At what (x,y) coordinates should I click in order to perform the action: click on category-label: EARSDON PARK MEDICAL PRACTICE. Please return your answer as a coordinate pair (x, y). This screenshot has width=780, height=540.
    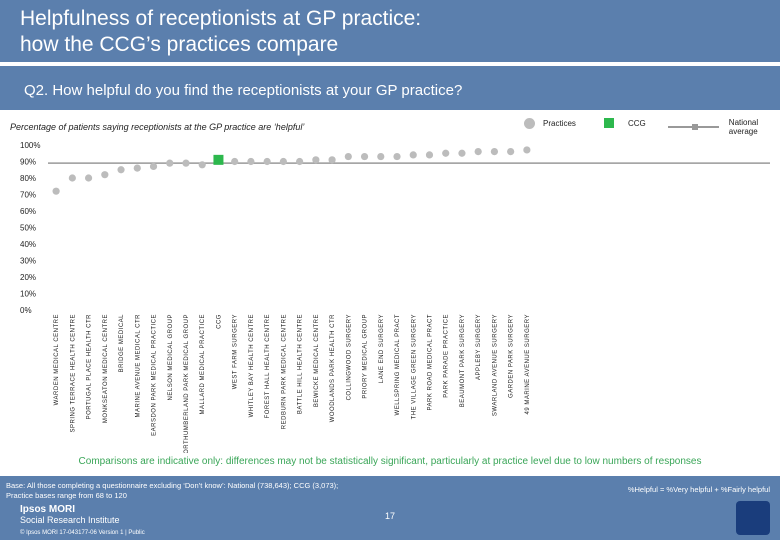
    Looking at the image, I should click on (155, 375).